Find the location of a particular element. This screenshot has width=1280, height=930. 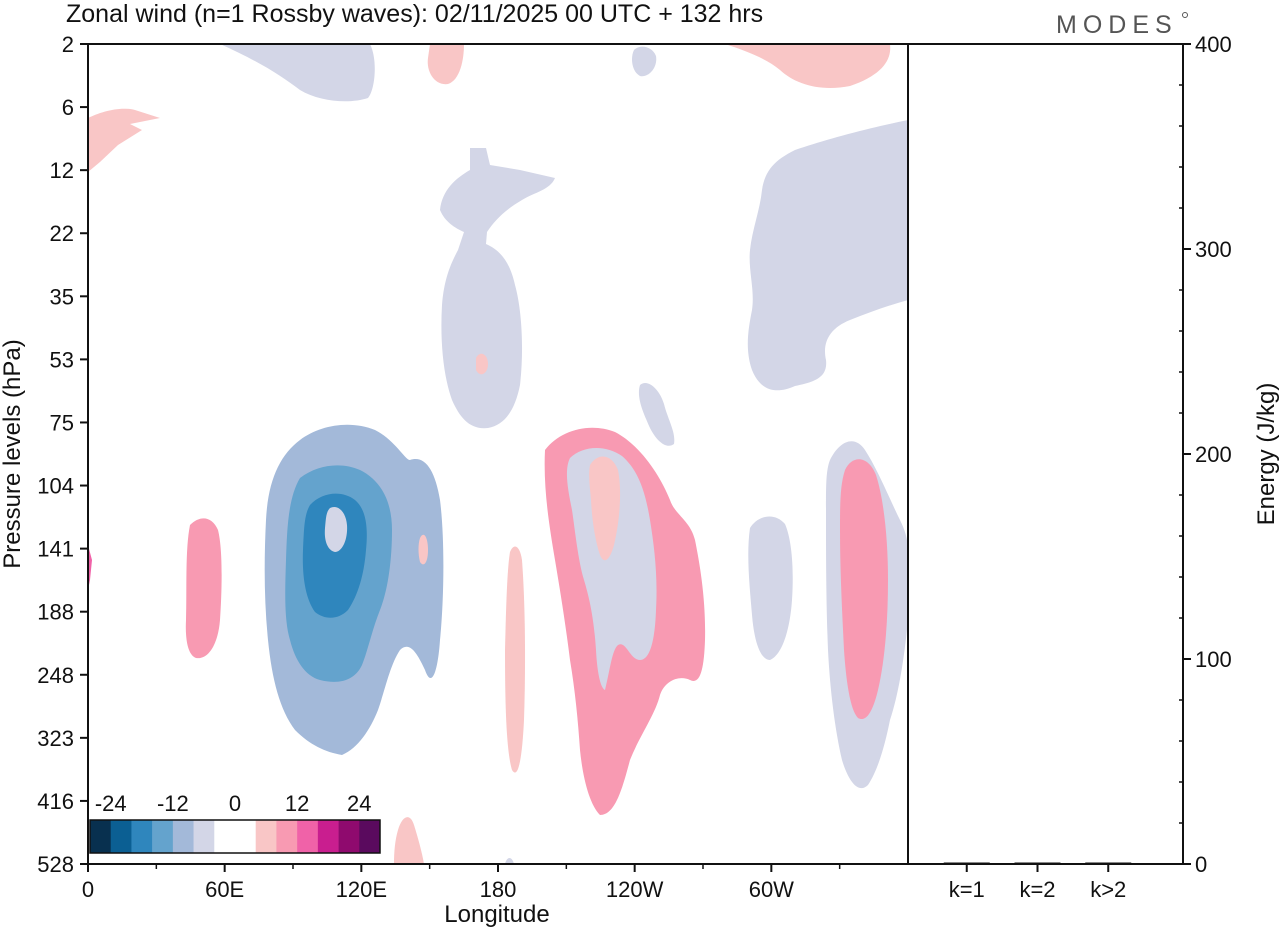

colorbar-labels: -24 -12 0 12 24 is located at coordinates (233, 803).